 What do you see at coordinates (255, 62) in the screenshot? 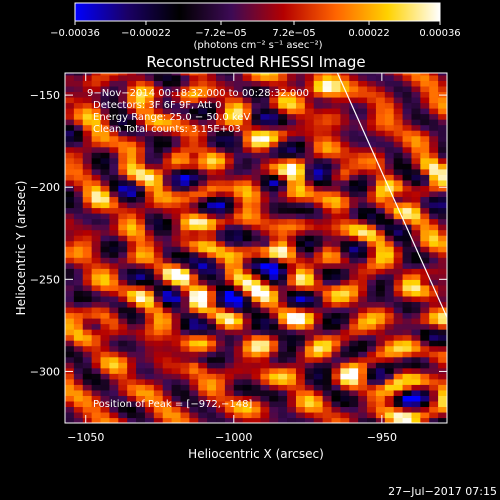
I see `chart-title: Reconstructed RHESSI Image` at bounding box center [255, 62].